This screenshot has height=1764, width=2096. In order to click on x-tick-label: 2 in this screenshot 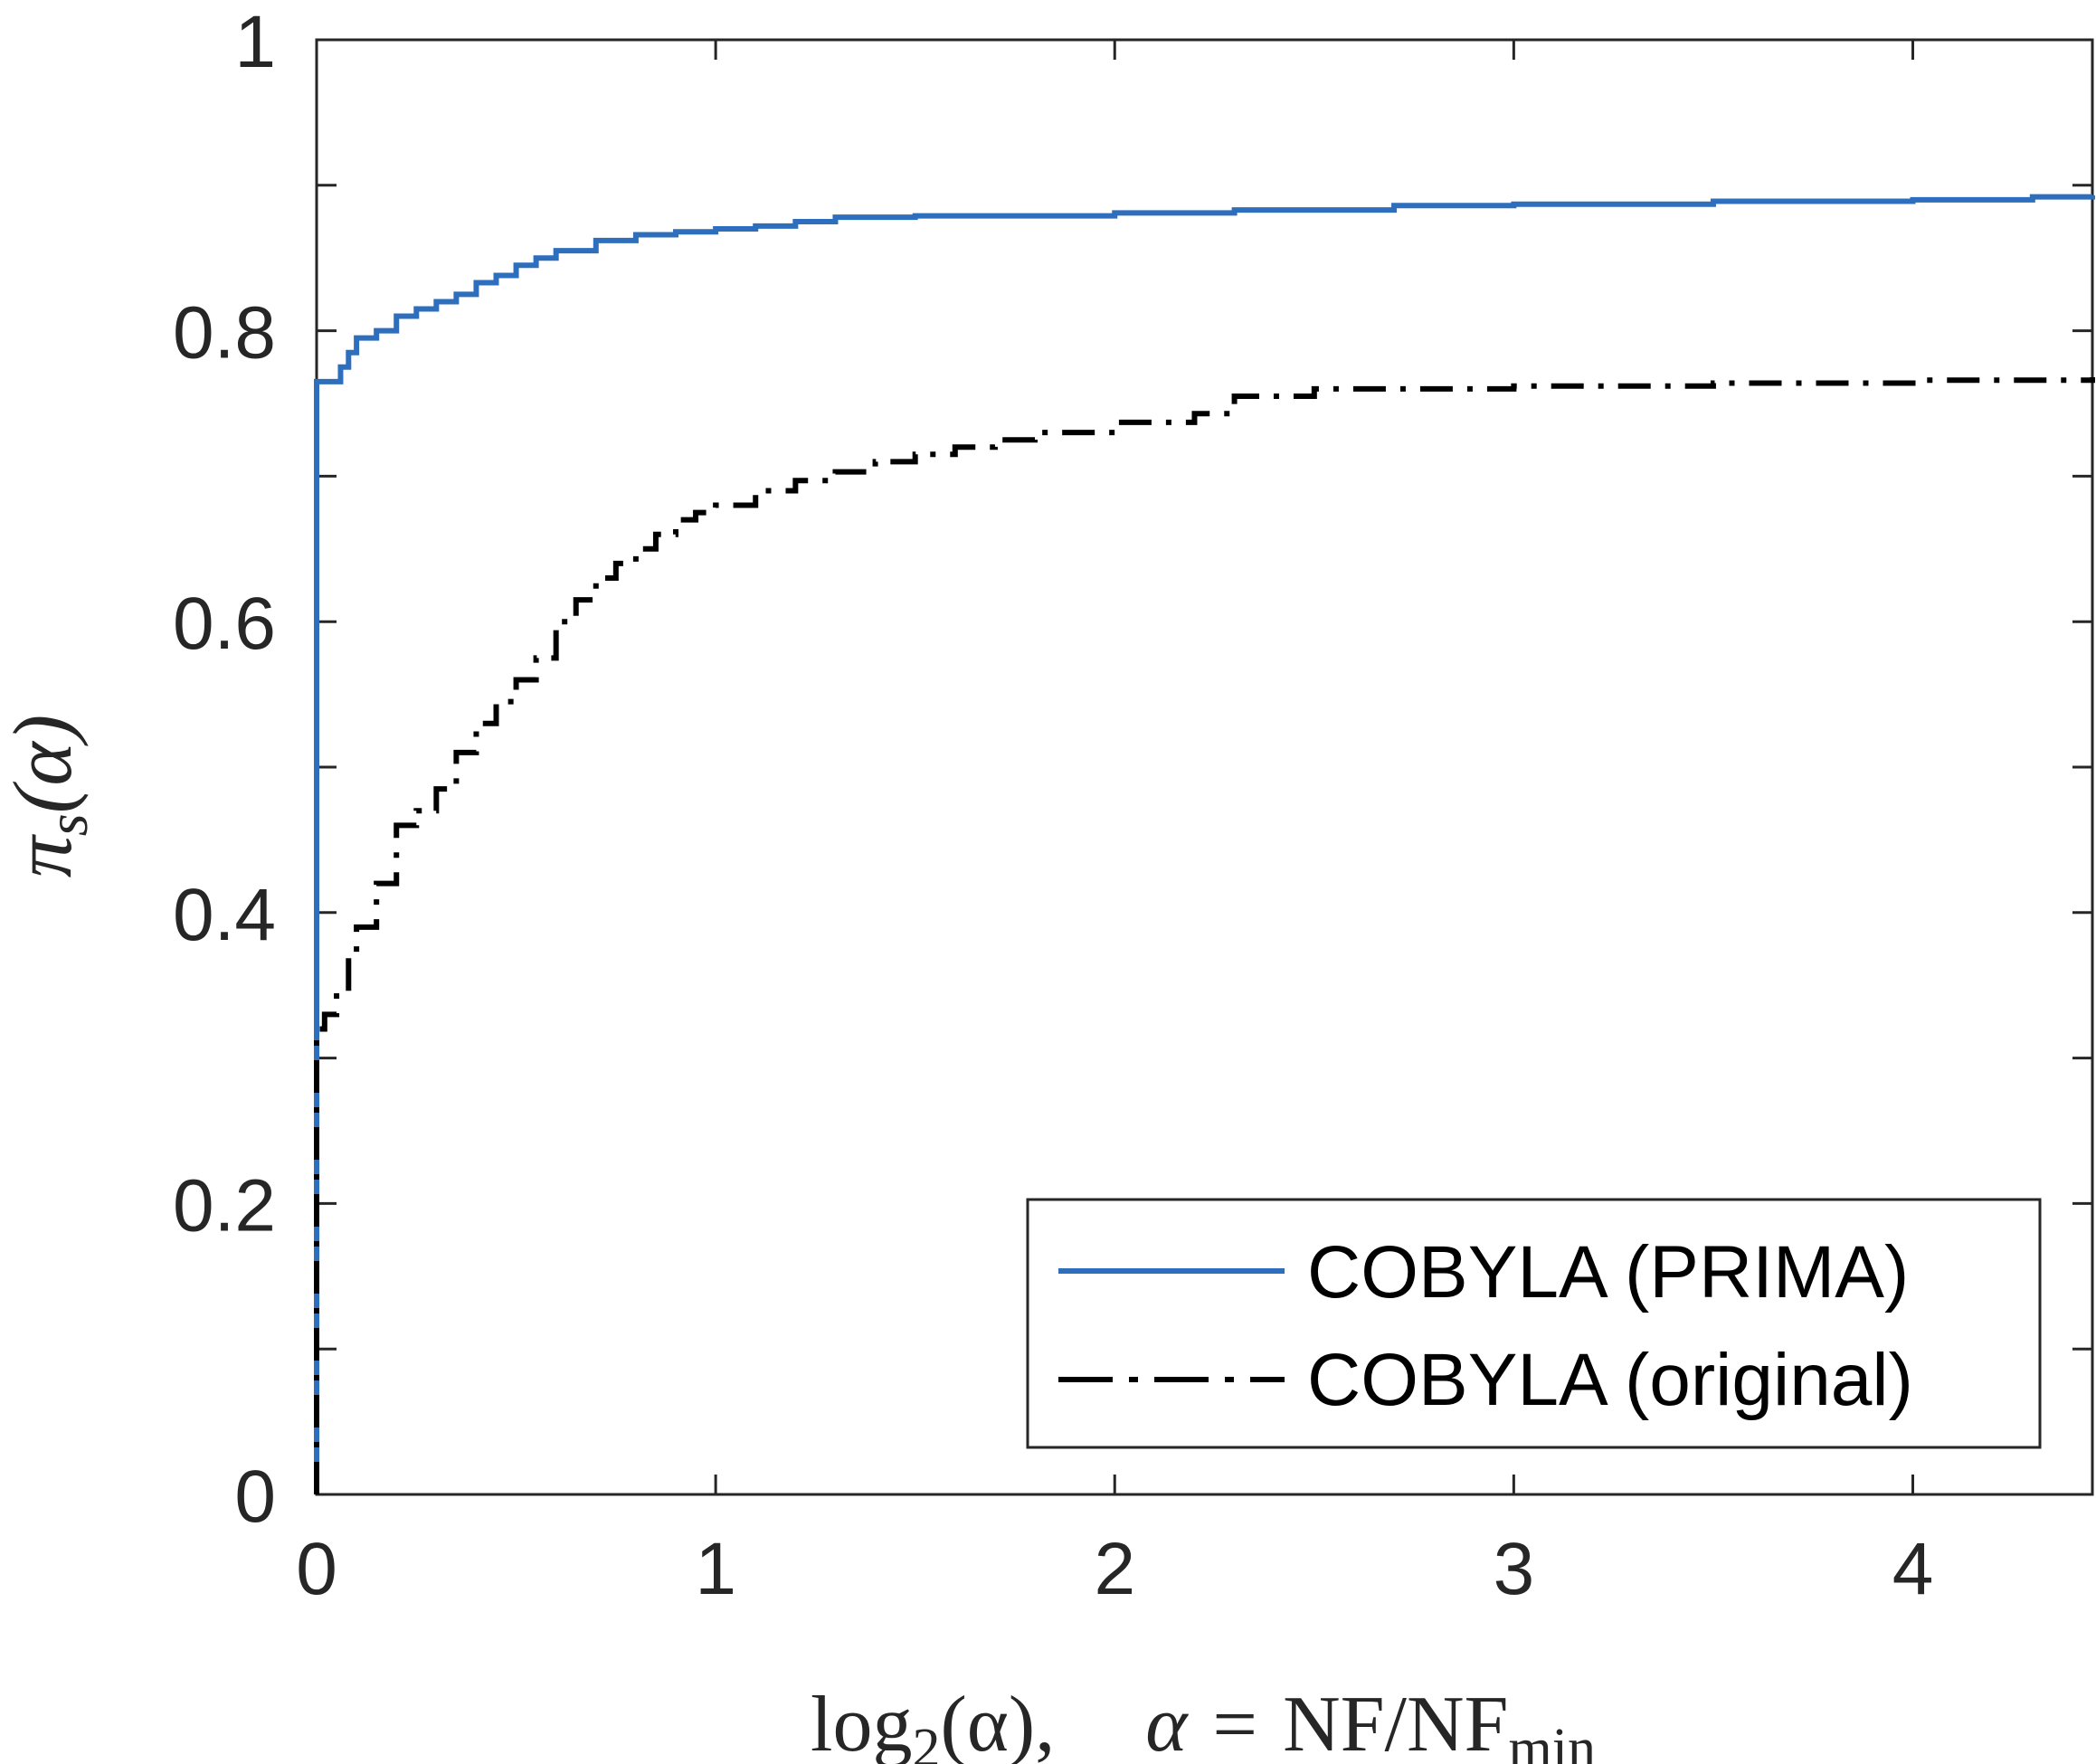, I will do `click(1114, 1569)`.